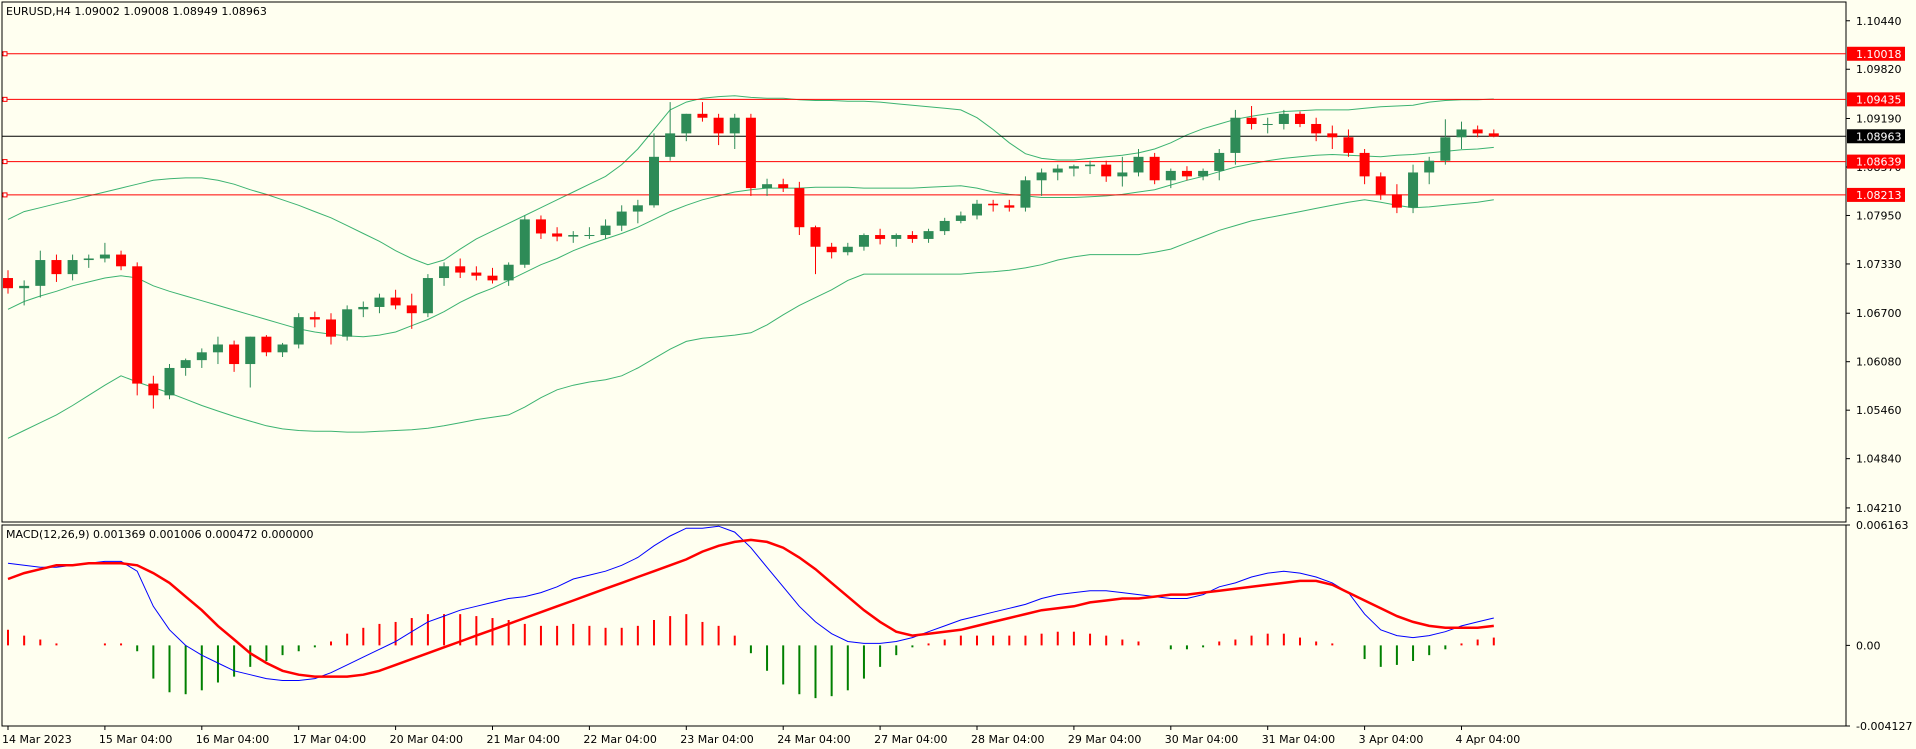  Describe the element at coordinates (1879, 69) in the screenshot. I see `price-axis-label: 1.09820` at that location.